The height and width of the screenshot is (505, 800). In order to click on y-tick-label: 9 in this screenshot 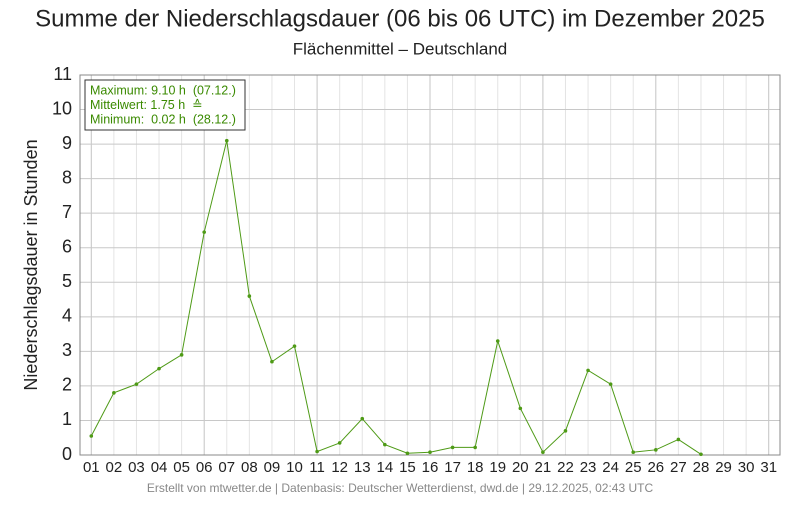, I will do `click(67, 143)`.